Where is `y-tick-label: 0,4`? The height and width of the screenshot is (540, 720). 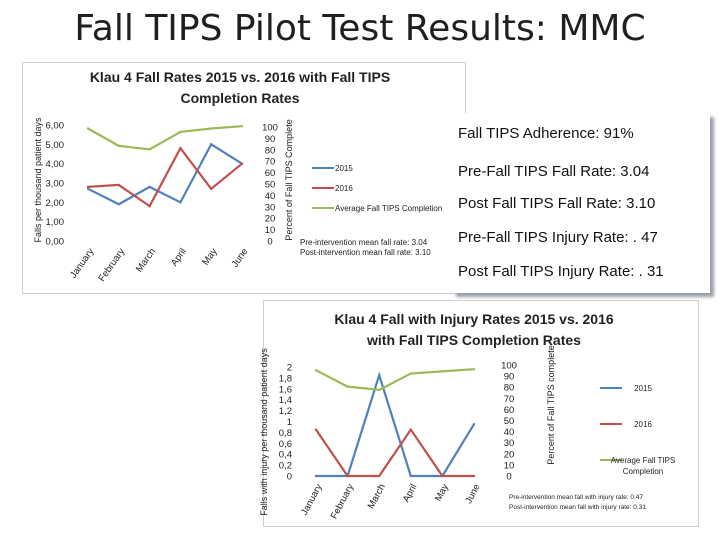 y-tick-label: 0,4 is located at coordinates (285, 455).